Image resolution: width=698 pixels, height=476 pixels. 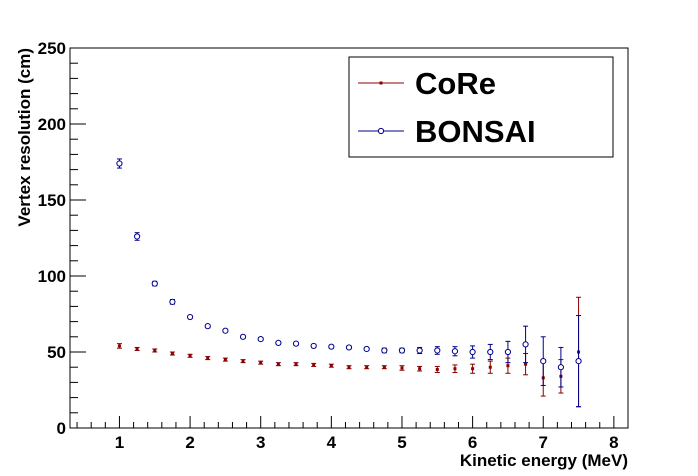 I want to click on x-tick-label: 3, so click(x=260, y=442).